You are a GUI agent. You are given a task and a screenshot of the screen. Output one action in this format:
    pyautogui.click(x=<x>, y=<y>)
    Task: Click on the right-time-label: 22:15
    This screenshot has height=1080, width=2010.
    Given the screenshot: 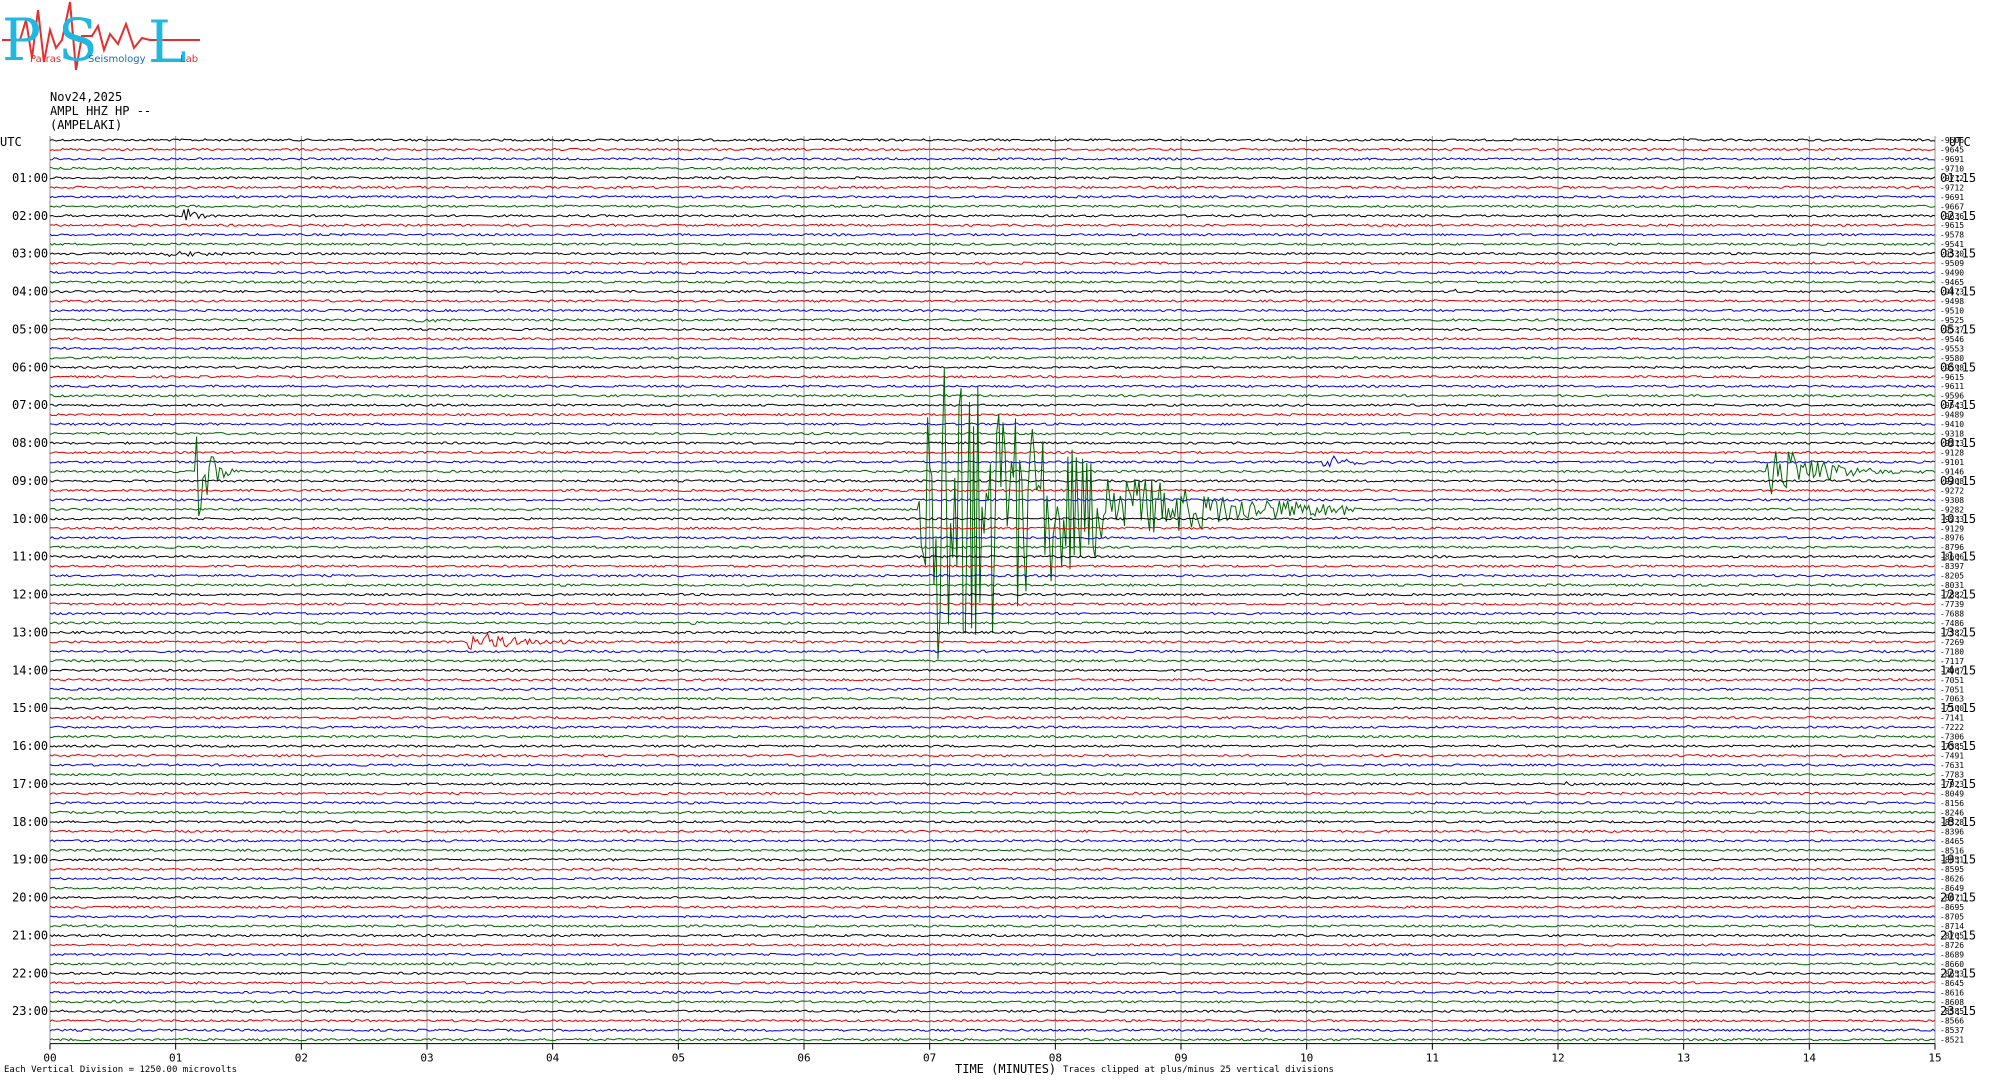 What is the action you would take?
    pyautogui.click(x=1958, y=973)
    